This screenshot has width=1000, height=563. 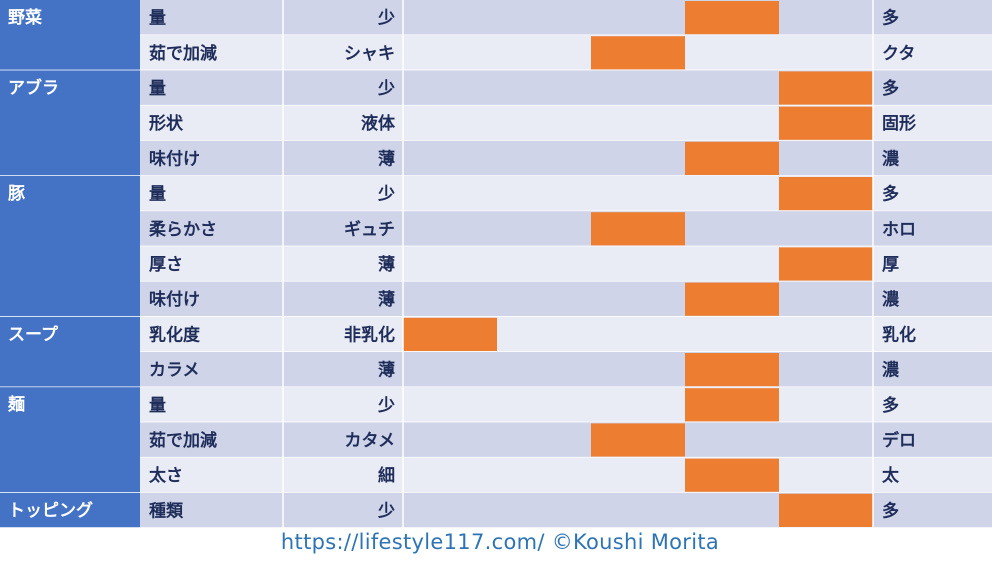 I want to click on low-end-label: ギュチ, so click(x=369, y=230).